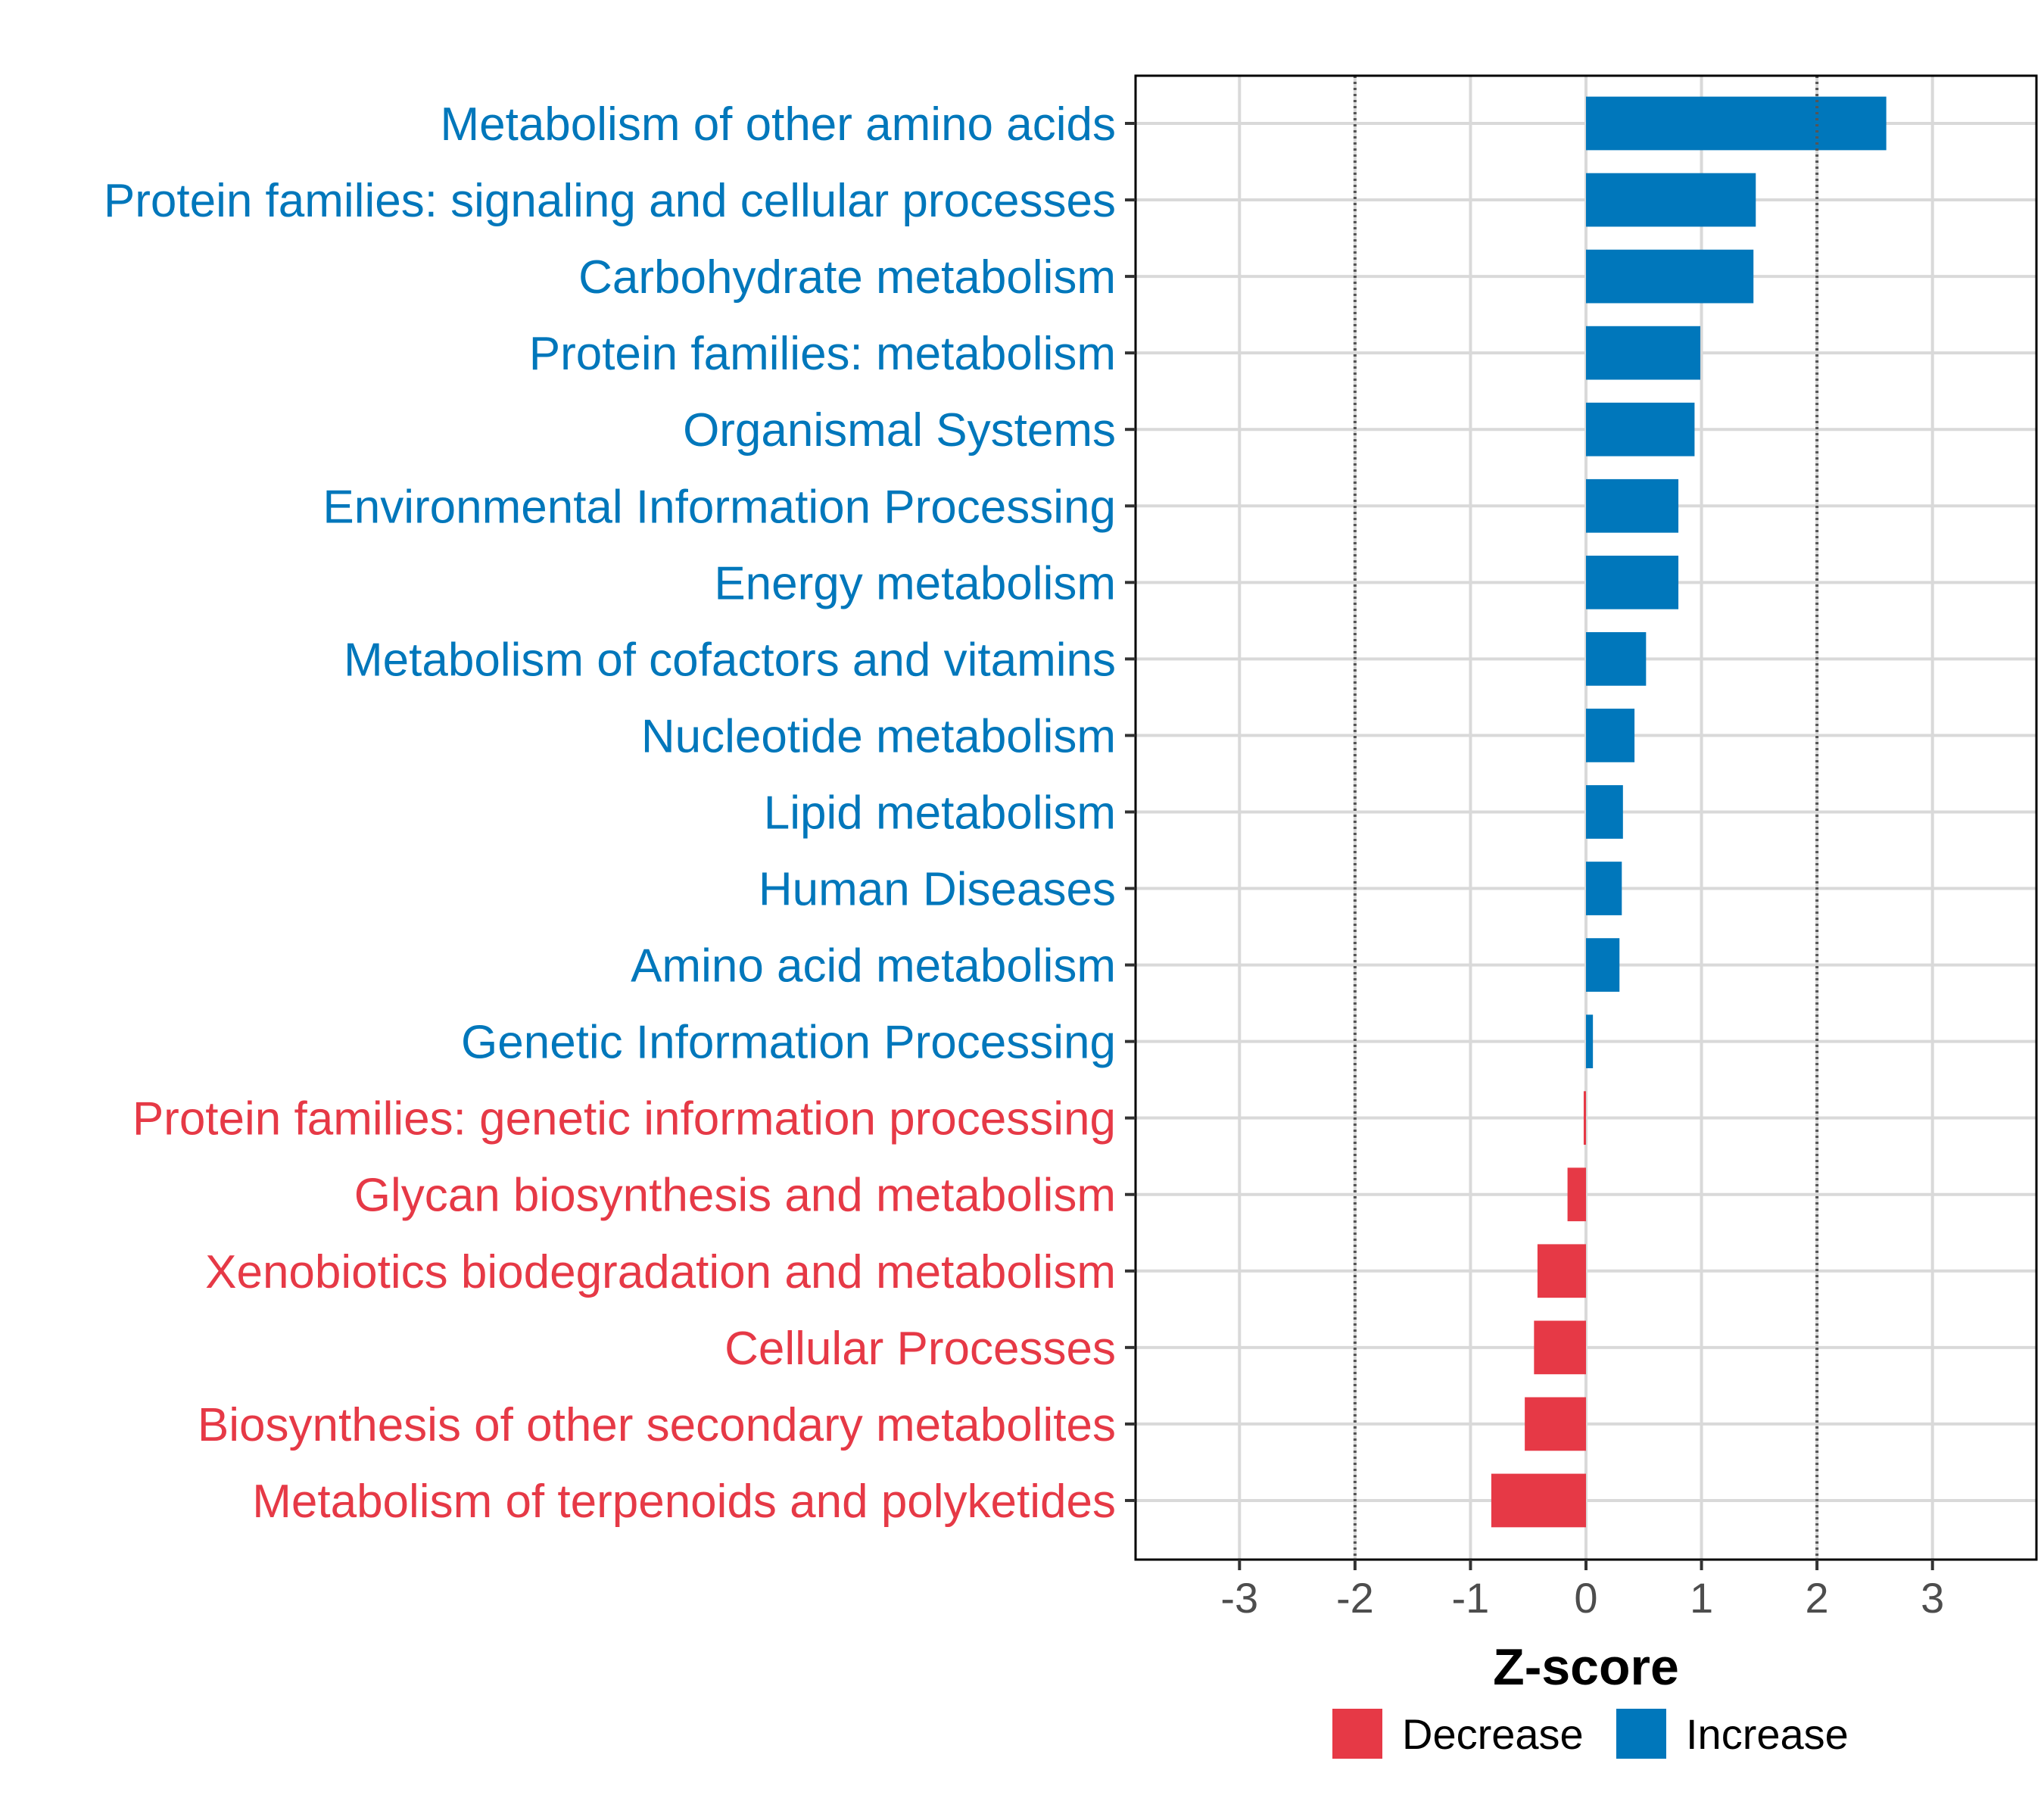 The image size is (2044, 1817). I want to click on category-label: Environmental Information Processing, so click(719, 507).